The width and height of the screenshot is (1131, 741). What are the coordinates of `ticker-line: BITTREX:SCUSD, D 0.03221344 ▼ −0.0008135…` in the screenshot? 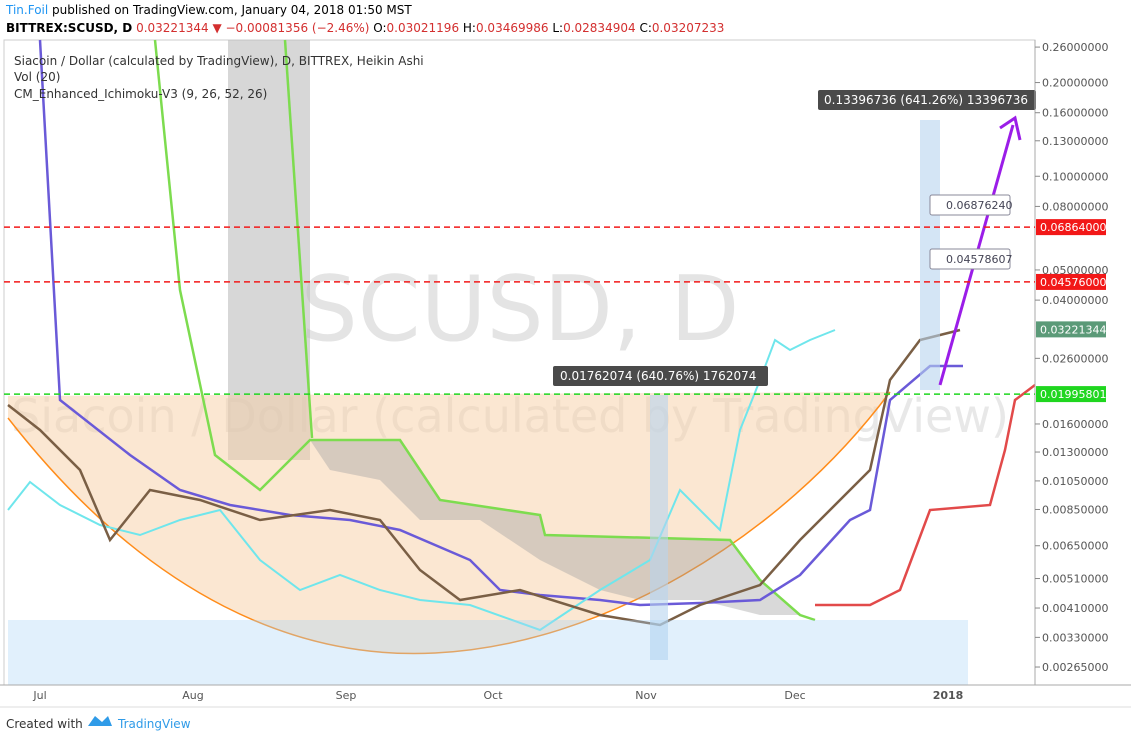 It's located at (365, 28).